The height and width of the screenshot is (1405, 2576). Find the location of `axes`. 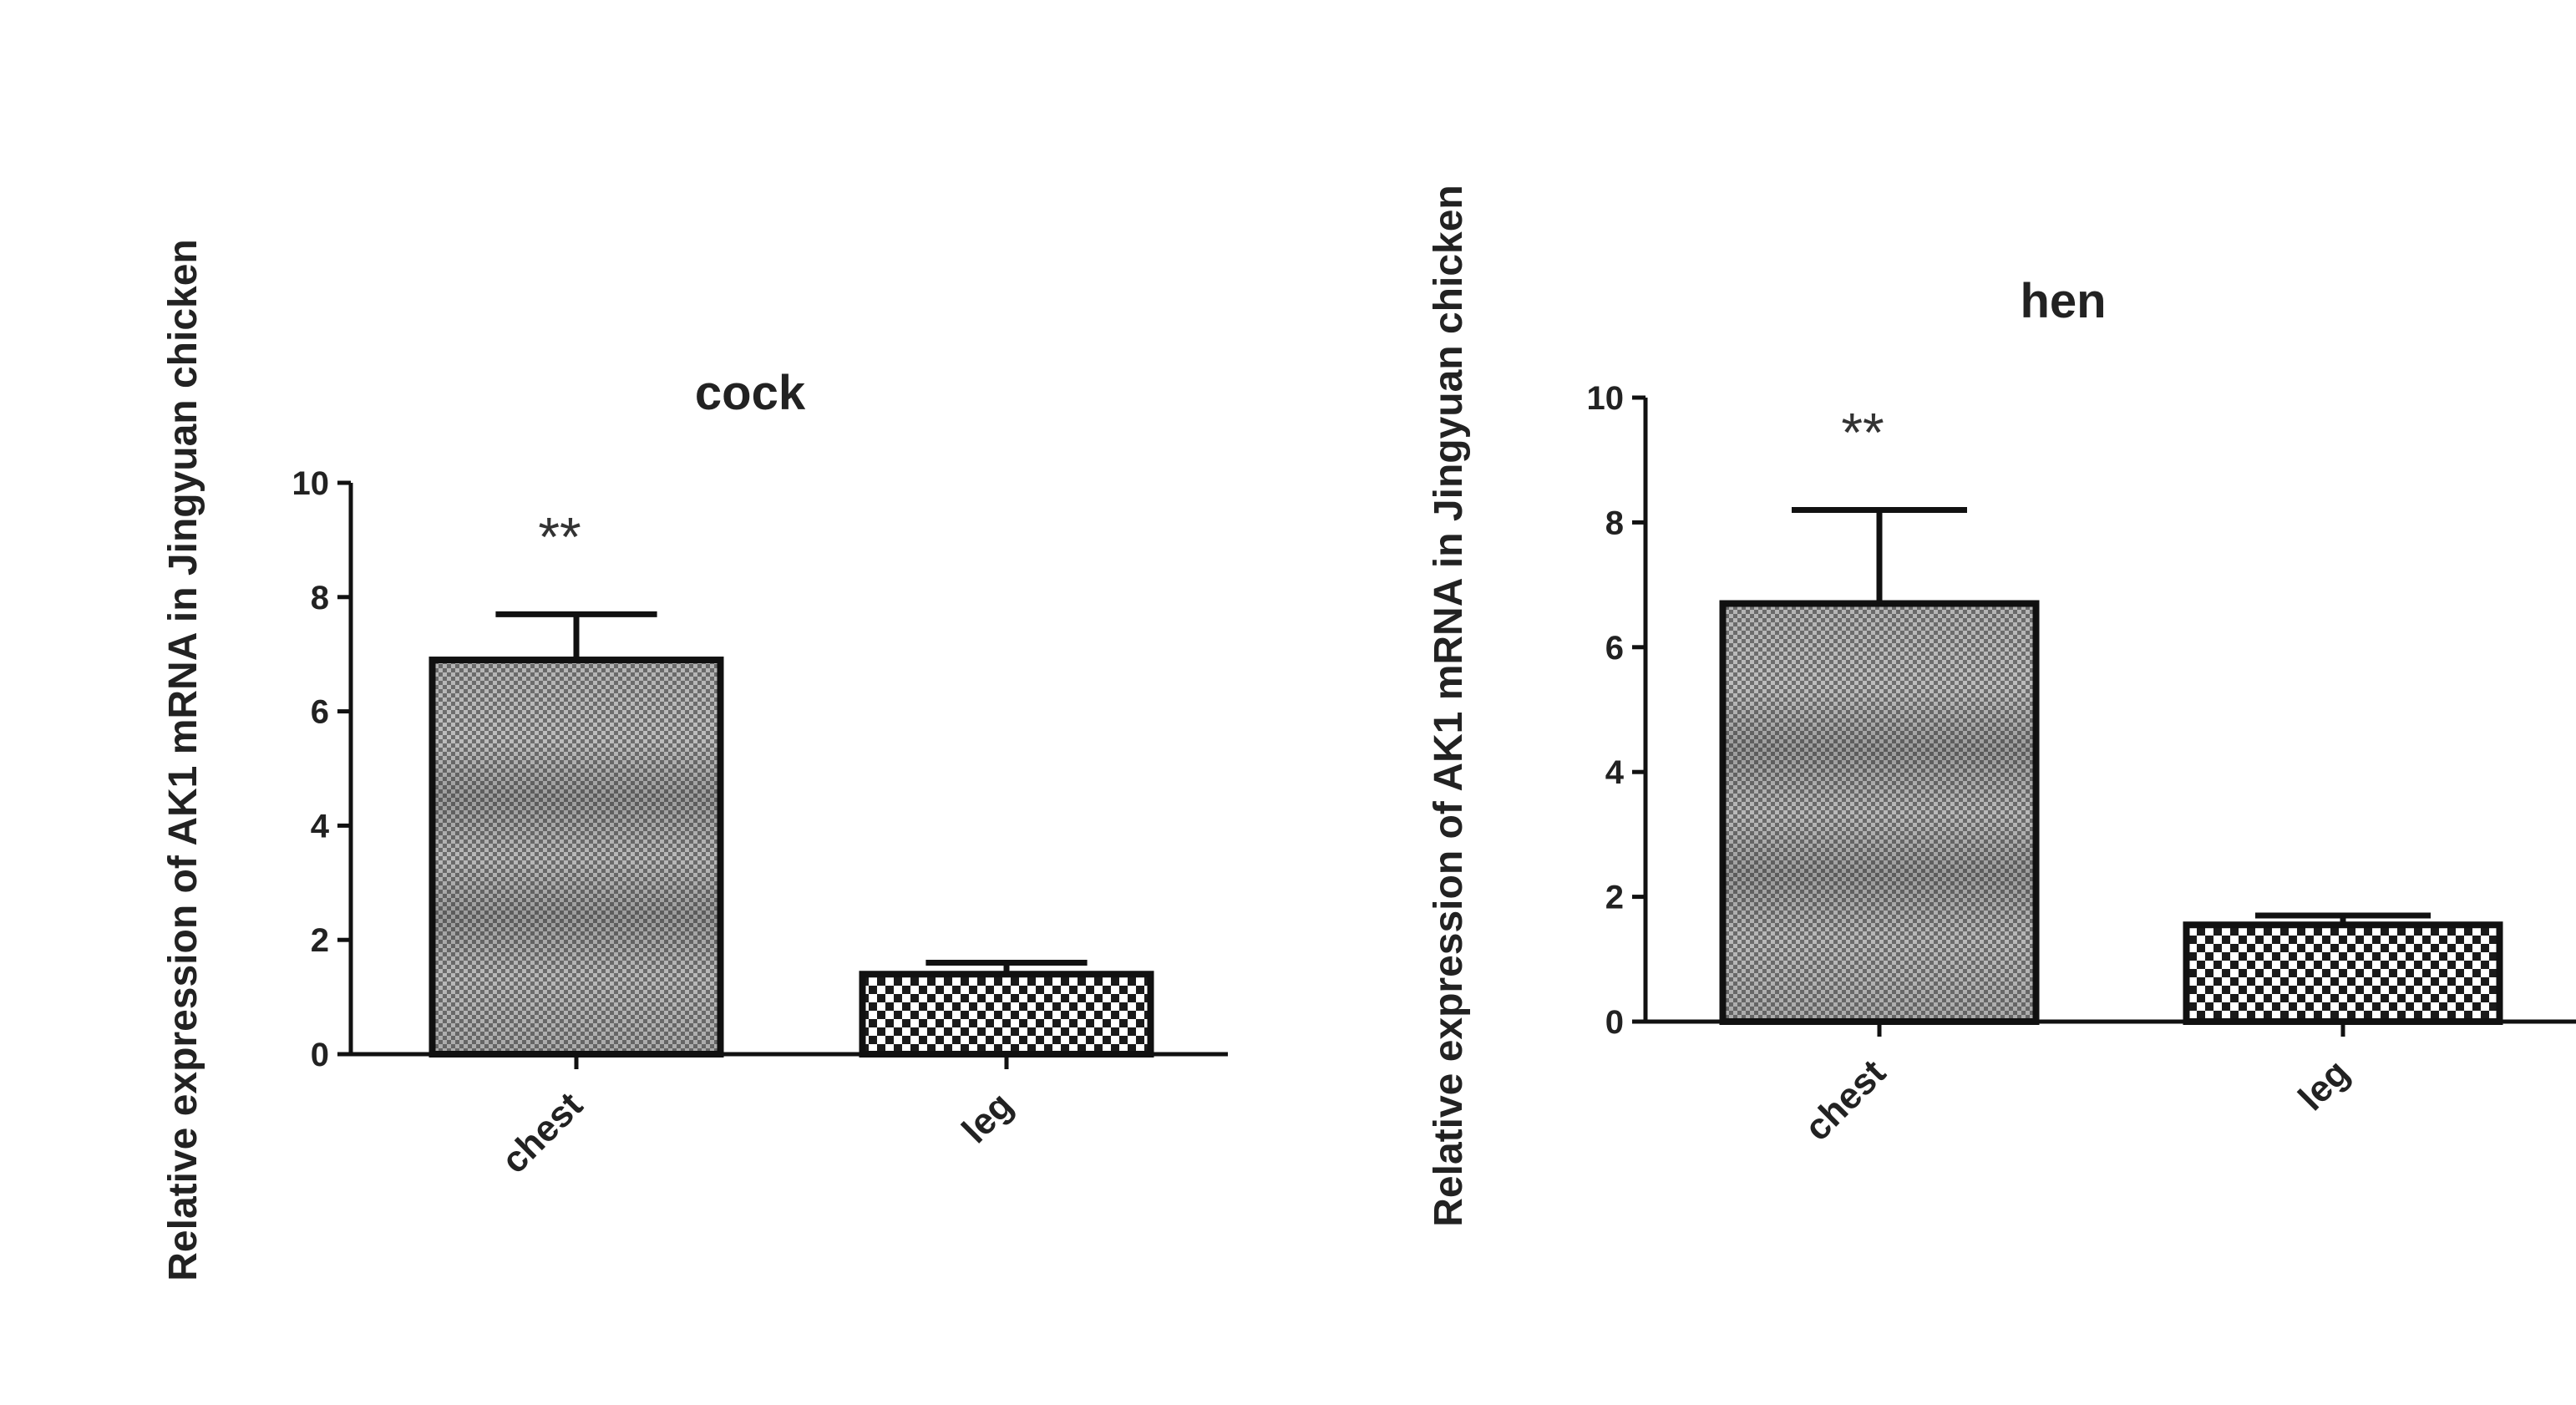

axes is located at coordinates (788, 770).